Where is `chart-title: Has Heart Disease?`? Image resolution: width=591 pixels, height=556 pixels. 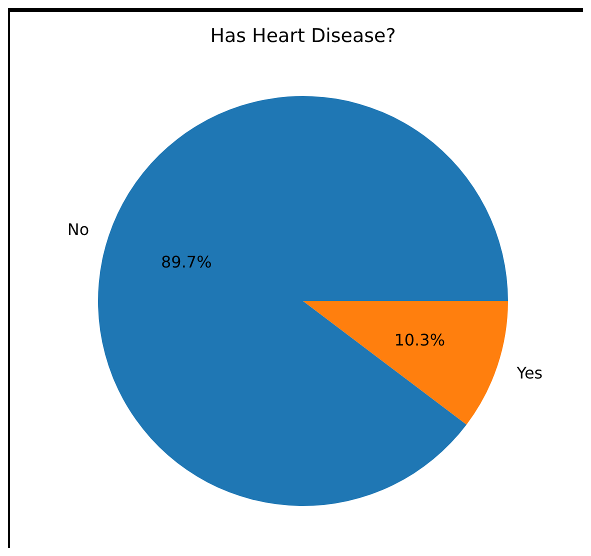
chart-title: Has Heart Disease? is located at coordinates (303, 36).